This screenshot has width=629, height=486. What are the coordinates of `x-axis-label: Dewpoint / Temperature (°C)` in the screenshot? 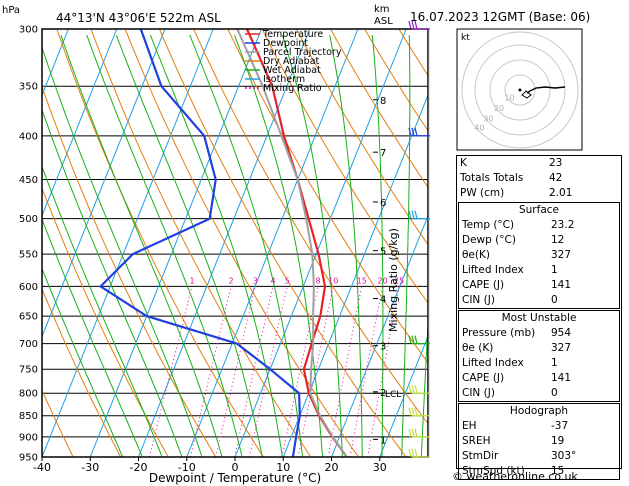 It's located at (235, 478).